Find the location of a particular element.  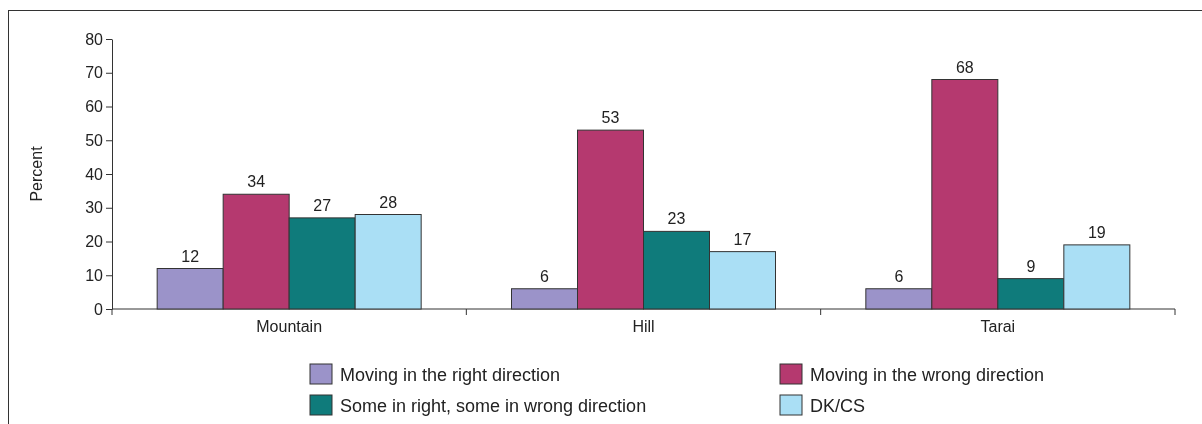

y-axis-title: Percent is located at coordinates (36, 173).